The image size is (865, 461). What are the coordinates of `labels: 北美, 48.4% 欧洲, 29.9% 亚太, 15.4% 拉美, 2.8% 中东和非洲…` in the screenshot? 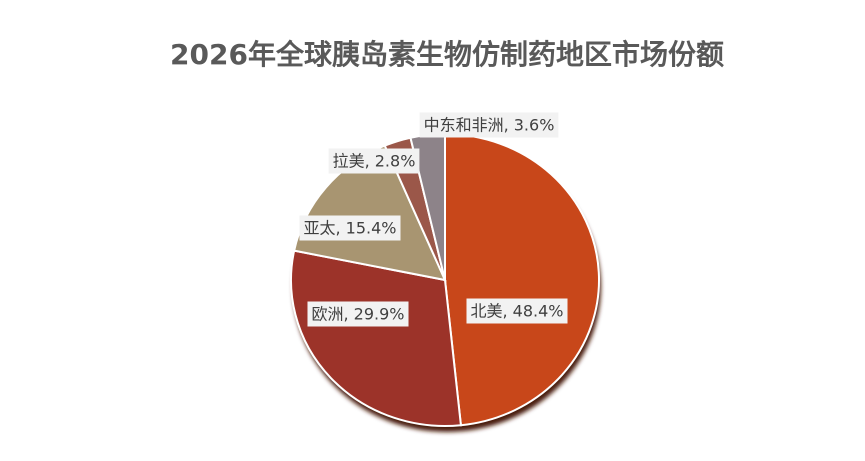 It's located at (433, 219).